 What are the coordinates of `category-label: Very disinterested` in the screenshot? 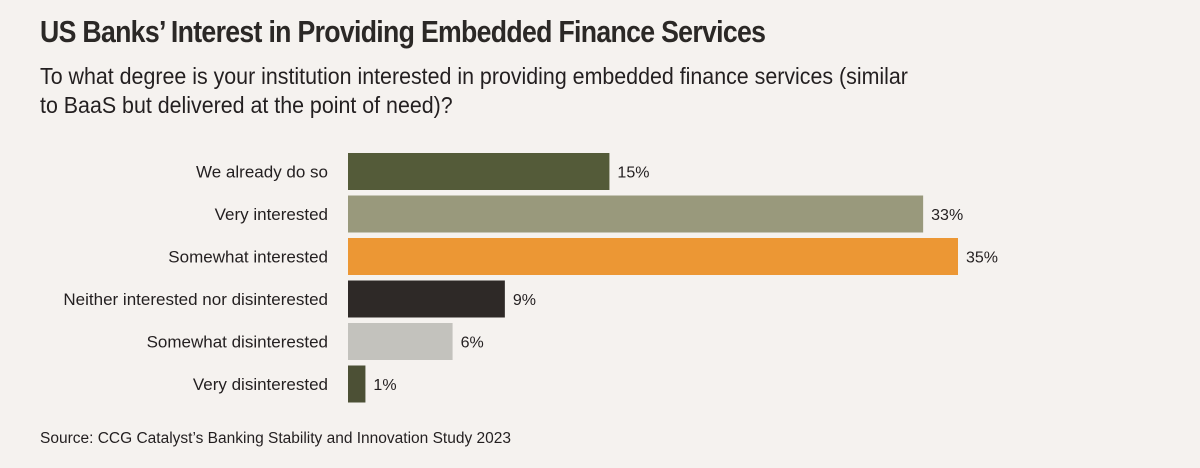 It's located at (260, 384).